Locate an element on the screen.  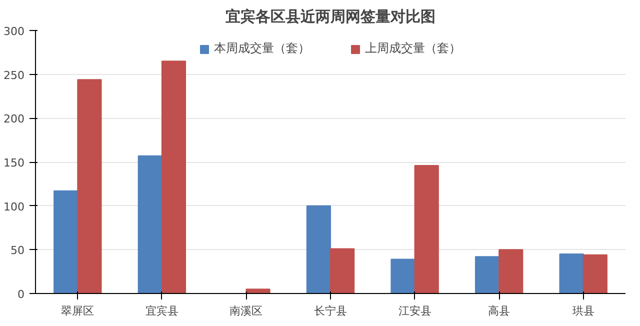
x-tick-label: 宜宾县 is located at coordinates (161, 311).